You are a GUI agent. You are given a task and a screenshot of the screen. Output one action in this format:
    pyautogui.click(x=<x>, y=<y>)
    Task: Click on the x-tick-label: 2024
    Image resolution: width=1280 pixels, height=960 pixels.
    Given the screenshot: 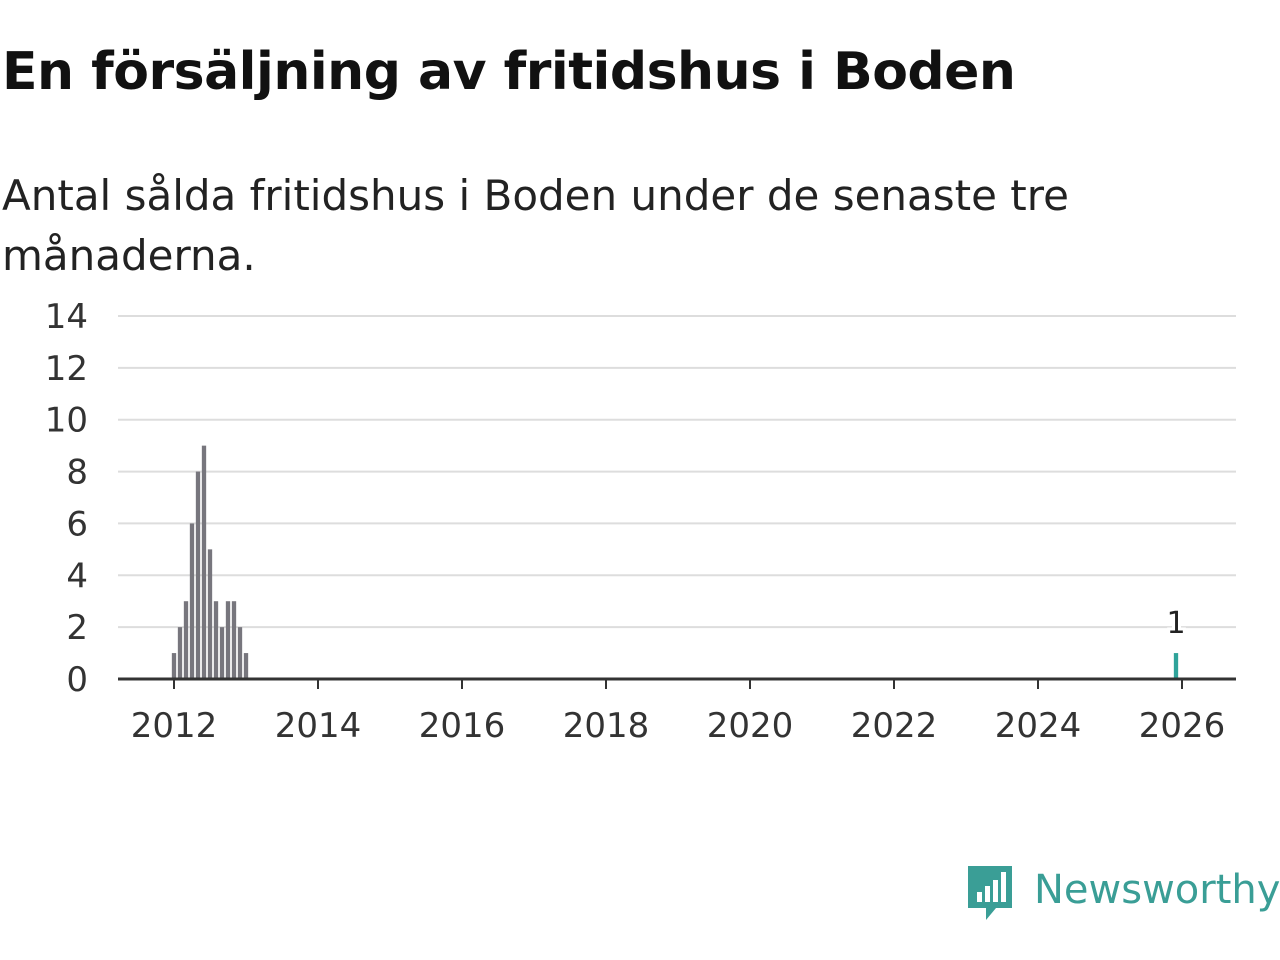 What is the action you would take?
    pyautogui.click(x=1038, y=726)
    